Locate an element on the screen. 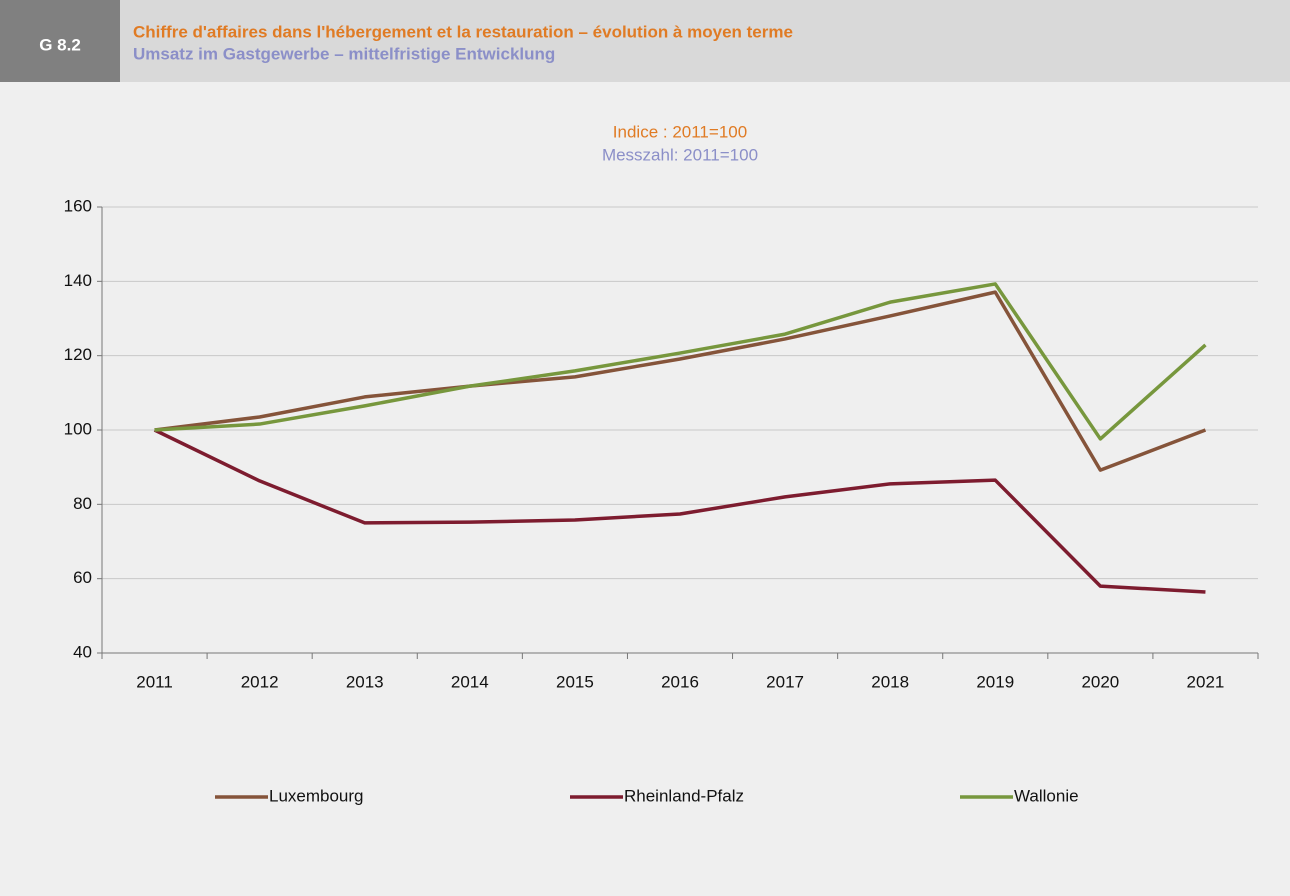 The height and width of the screenshot is (896, 1290). x-tick-label: 2021 is located at coordinates (1206, 681).